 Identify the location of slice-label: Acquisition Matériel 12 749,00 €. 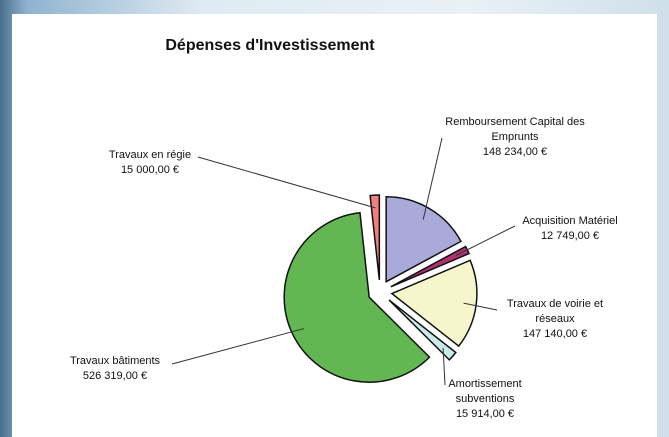
(570, 229).